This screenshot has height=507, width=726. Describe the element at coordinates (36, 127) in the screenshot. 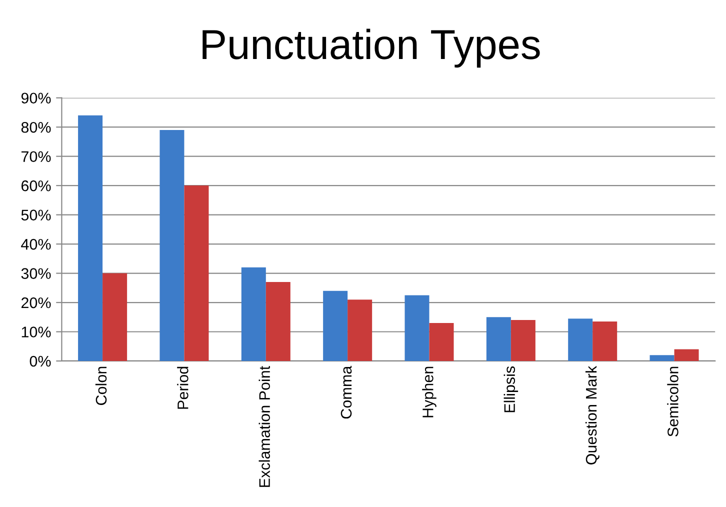

I see `y-tick-label: 80%` at that location.